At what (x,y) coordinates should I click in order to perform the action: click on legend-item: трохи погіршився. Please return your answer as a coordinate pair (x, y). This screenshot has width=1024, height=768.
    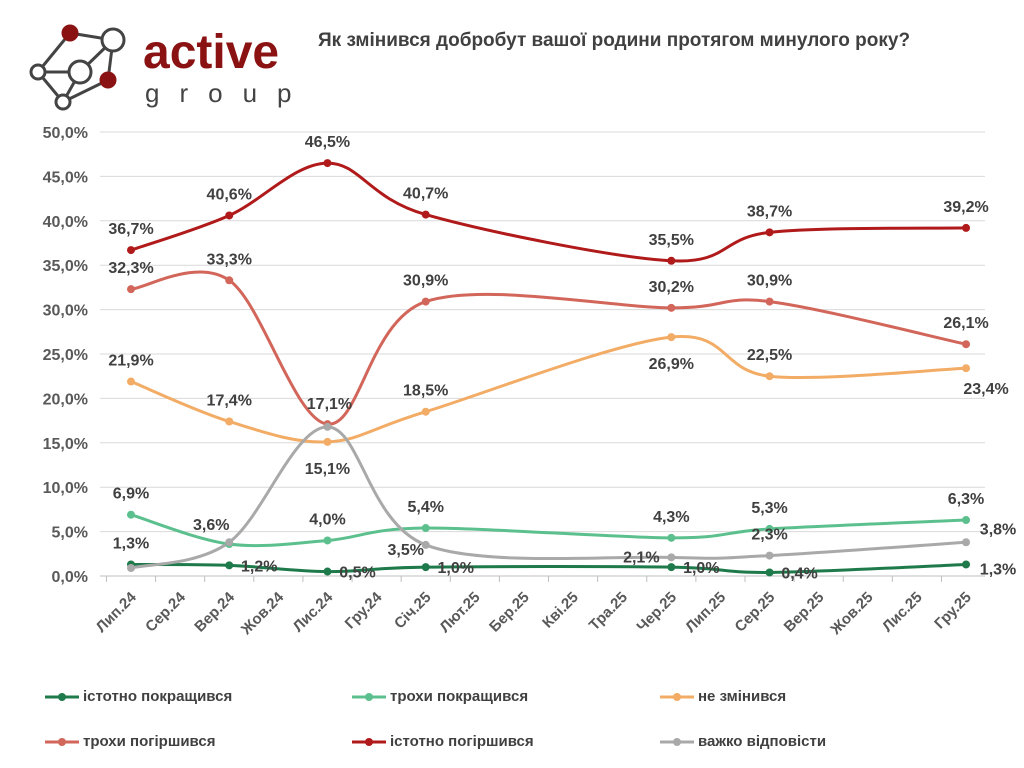
    Looking at the image, I should click on (130, 741).